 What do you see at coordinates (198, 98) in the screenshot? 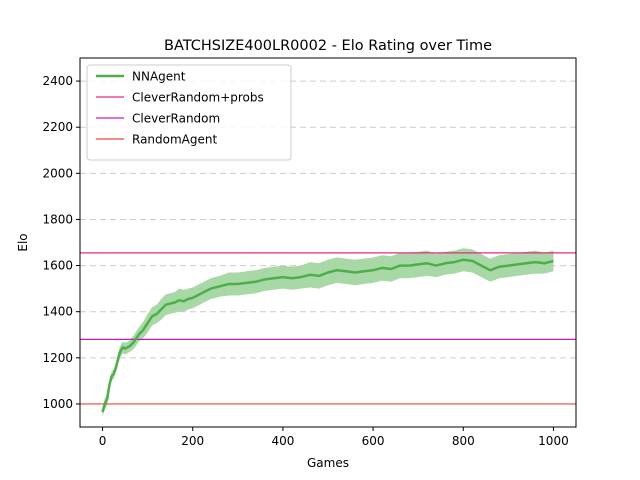
I see `legend-label: CleverRandom+probs` at bounding box center [198, 98].